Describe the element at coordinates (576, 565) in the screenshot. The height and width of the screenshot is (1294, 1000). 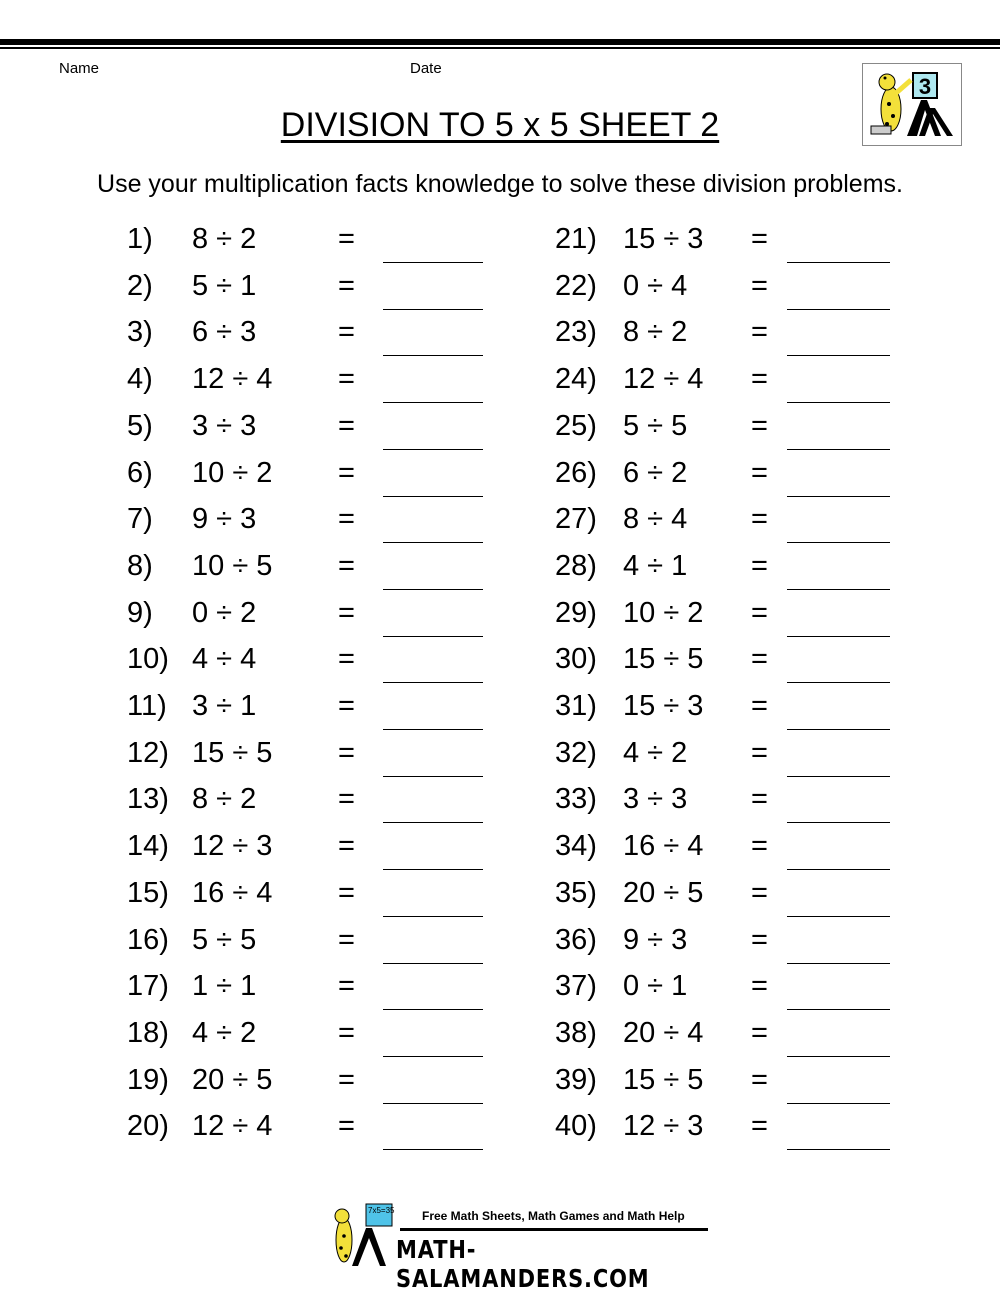
I see `problem-number: 28)` at that location.